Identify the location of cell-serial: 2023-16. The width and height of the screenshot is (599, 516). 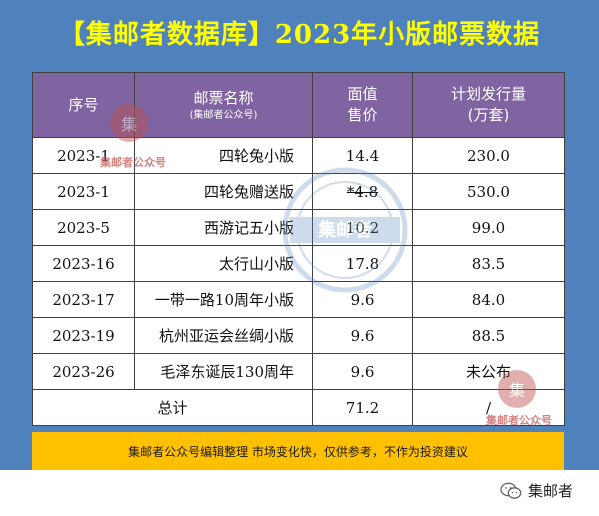
(83, 263).